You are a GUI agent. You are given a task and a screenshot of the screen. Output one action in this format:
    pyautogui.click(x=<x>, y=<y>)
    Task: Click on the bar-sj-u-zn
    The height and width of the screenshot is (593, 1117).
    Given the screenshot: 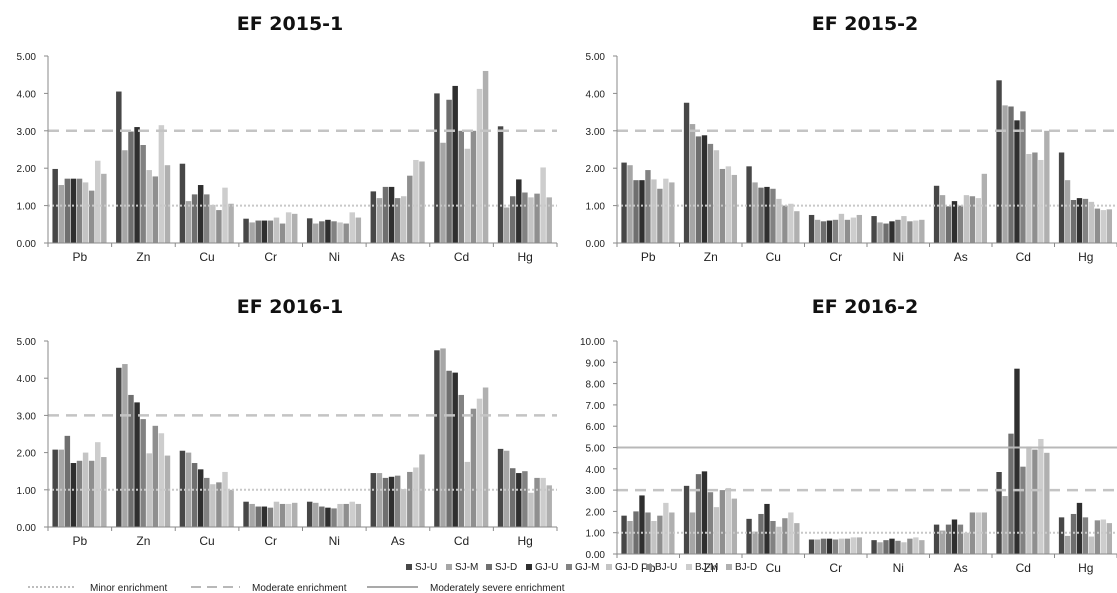 What is the action you would take?
    pyautogui.click(x=686, y=172)
    